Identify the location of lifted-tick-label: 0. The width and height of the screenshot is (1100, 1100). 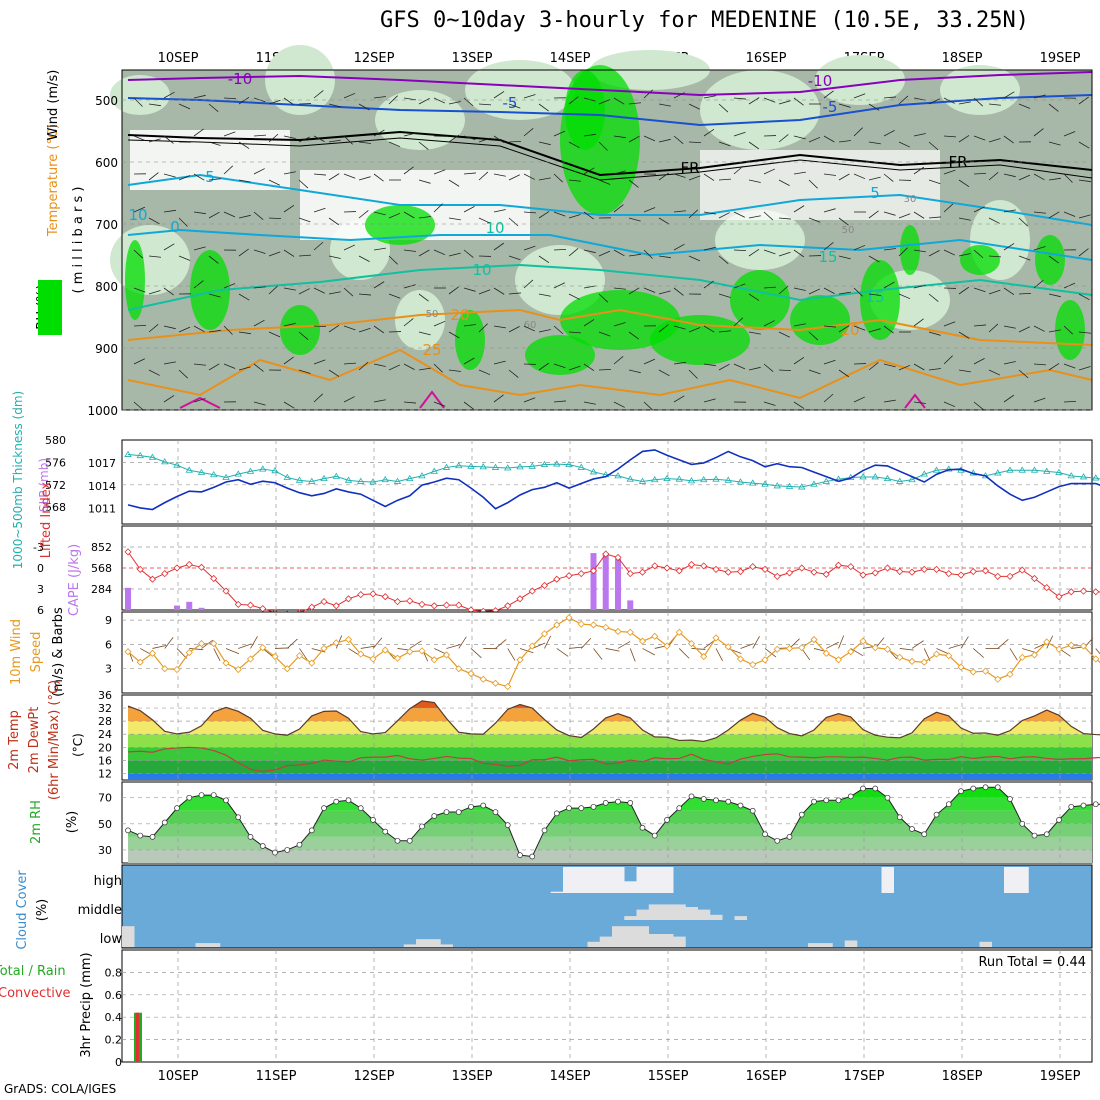
(40, 568).